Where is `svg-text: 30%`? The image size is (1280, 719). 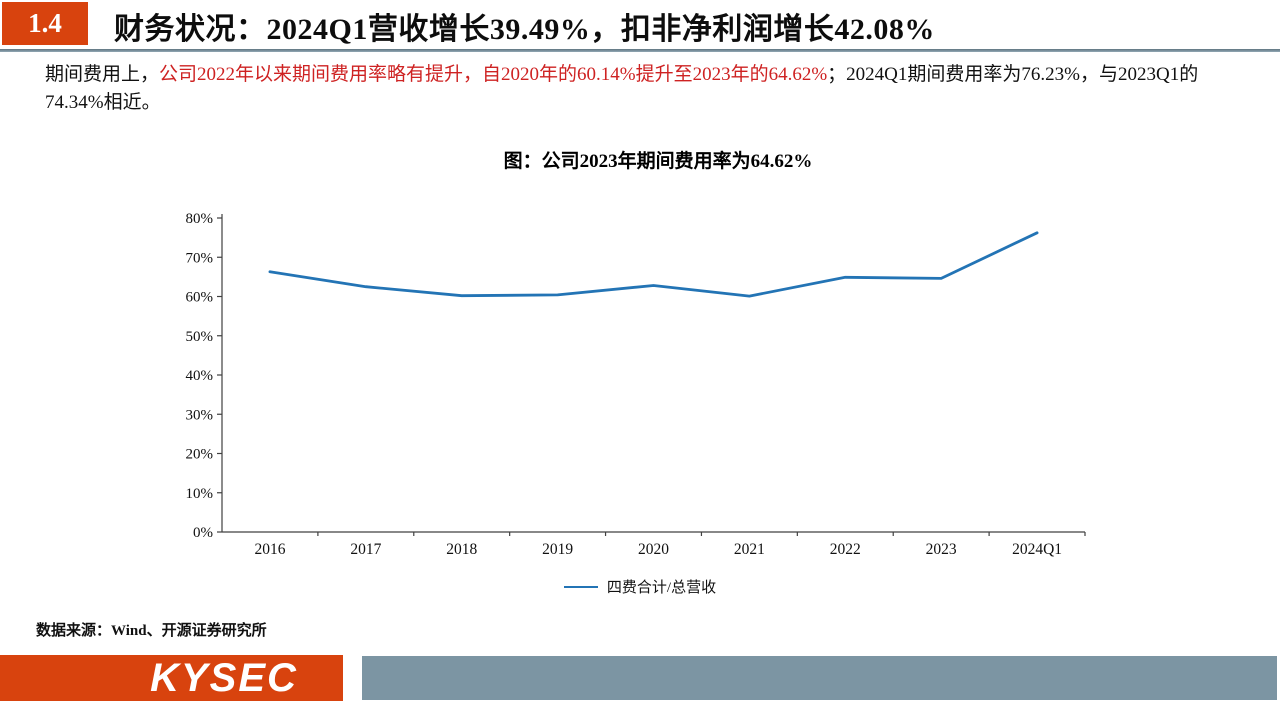 svg-text: 30% is located at coordinates (200, 415).